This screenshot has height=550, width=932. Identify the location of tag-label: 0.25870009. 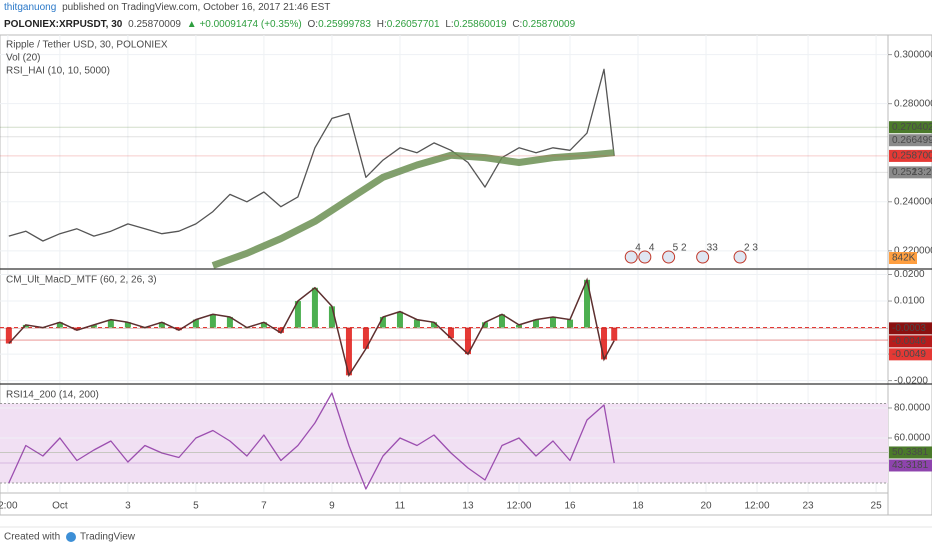
(912, 156).